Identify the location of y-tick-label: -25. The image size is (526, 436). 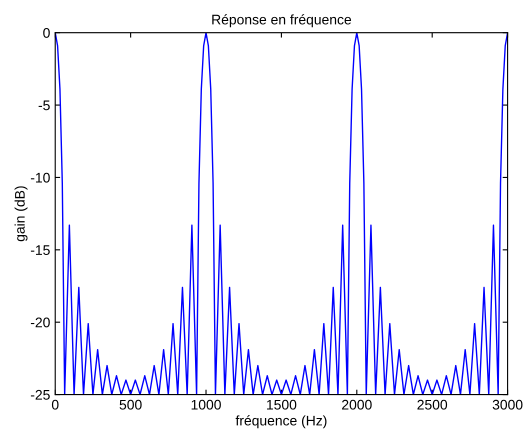
(40, 395).